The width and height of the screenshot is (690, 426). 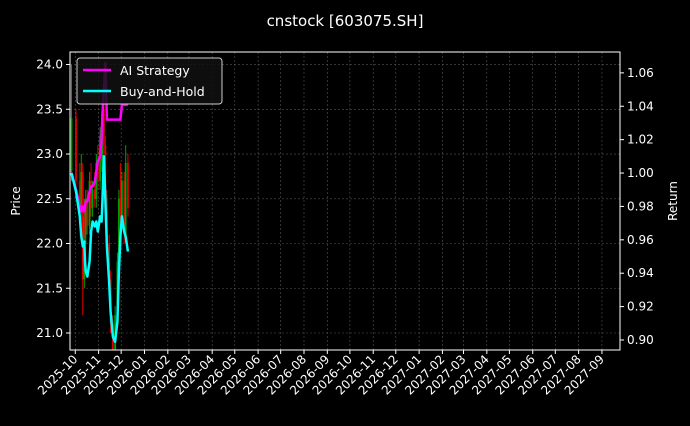 What do you see at coordinates (640, 140) in the screenshot?
I see `y-right-tick-label: 1.02` at bounding box center [640, 140].